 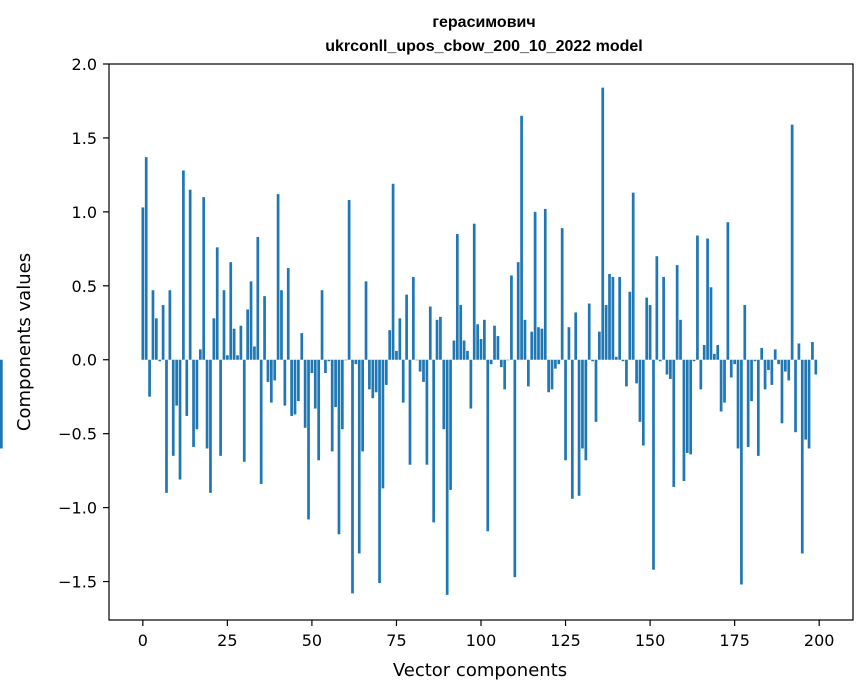 What do you see at coordinates (480, 670) in the screenshot?
I see `x-axis-label: Vector components` at bounding box center [480, 670].